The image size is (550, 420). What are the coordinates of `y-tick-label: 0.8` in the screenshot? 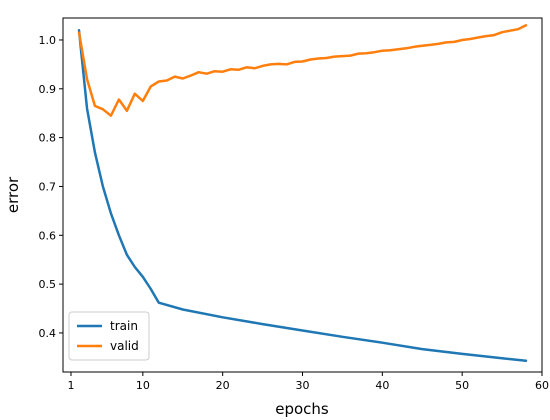 It's located at (48, 138).